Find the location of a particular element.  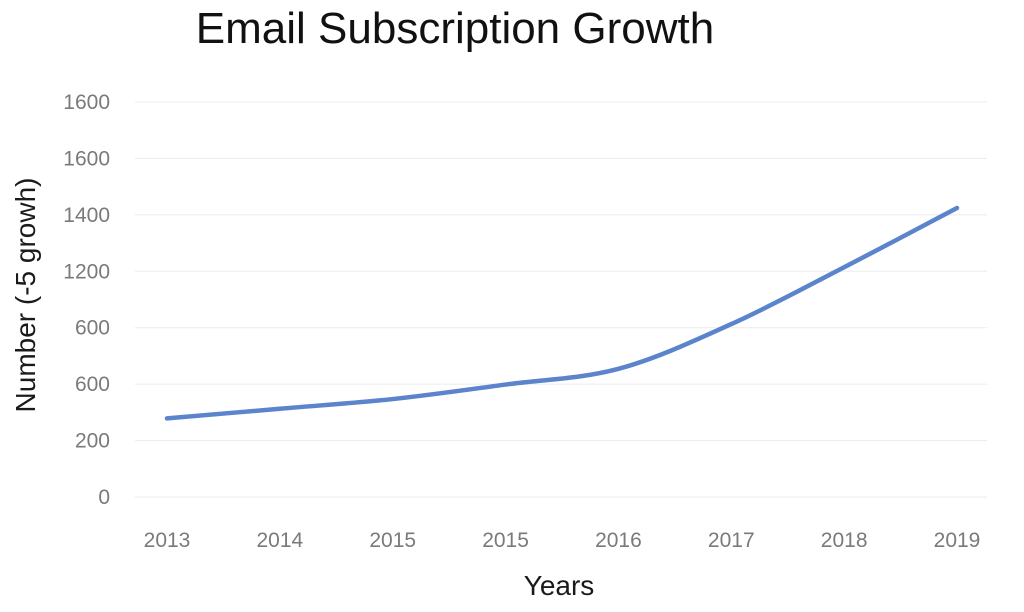

x-tick-label: 2018 is located at coordinates (844, 540).